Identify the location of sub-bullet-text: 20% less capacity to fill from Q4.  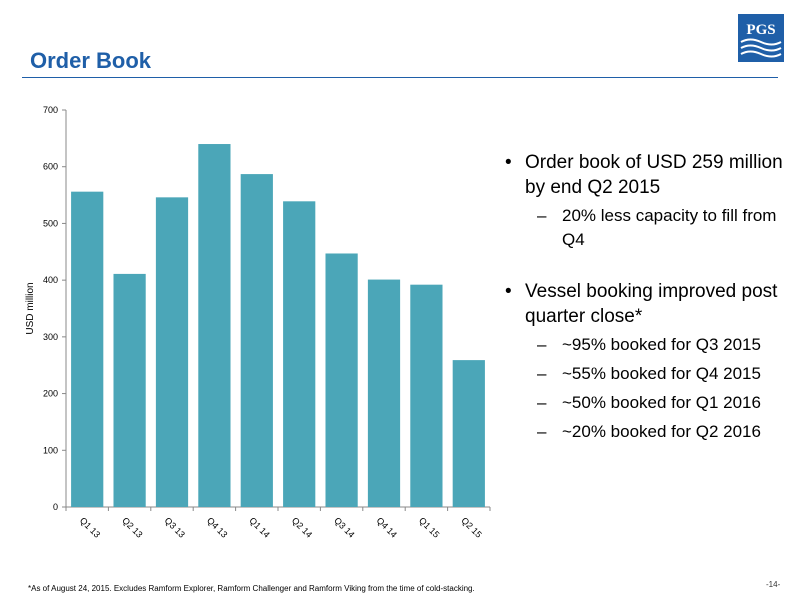
(669, 227).